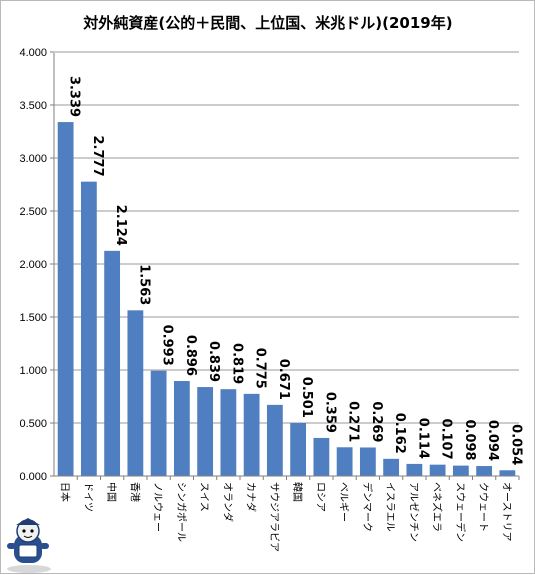 The width and height of the screenshot is (535, 575). What do you see at coordinates (65, 492) in the screenshot?
I see `x-tick-label: 日本` at bounding box center [65, 492].